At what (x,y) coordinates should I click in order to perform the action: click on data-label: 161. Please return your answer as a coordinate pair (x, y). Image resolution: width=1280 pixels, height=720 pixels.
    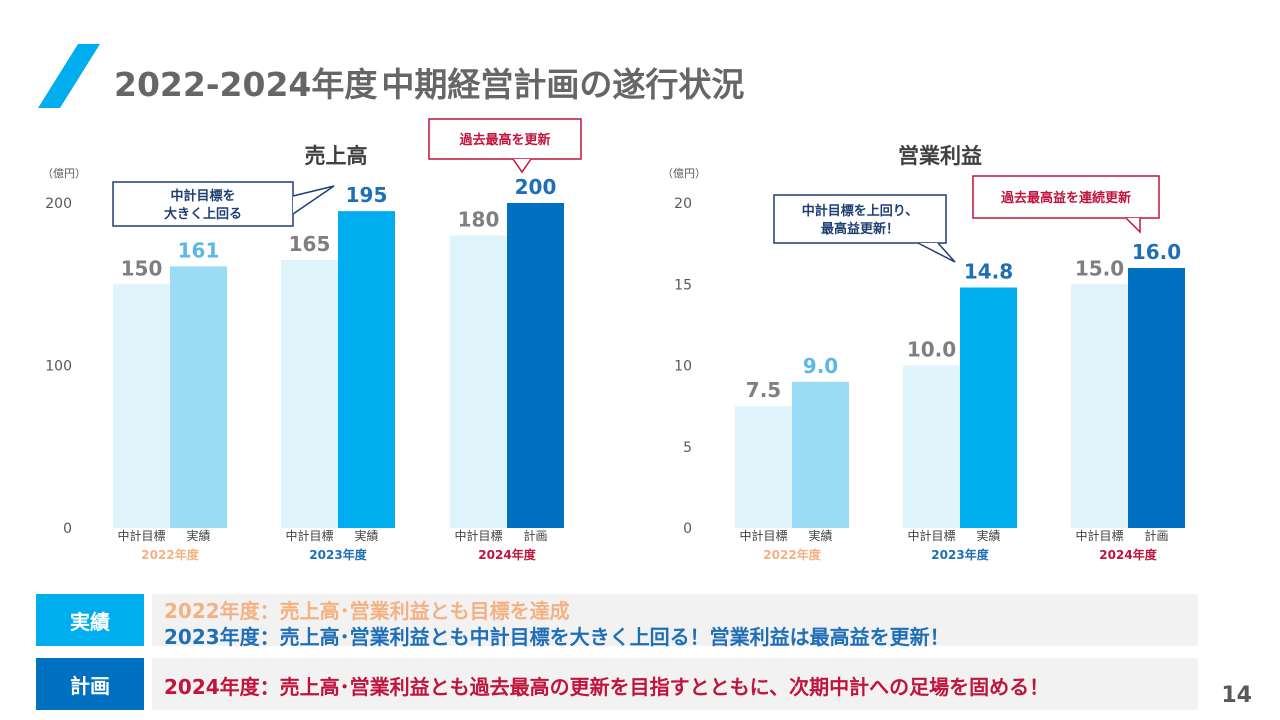
    Looking at the image, I should click on (199, 250).